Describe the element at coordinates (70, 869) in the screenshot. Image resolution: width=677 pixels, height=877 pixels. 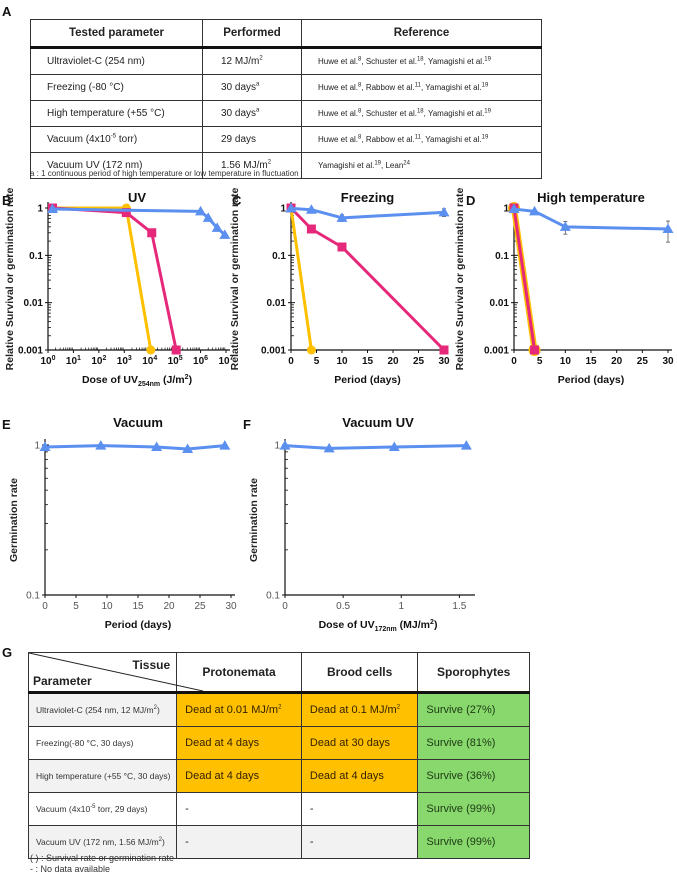
I see `legend-dash: - : No data available` at that location.